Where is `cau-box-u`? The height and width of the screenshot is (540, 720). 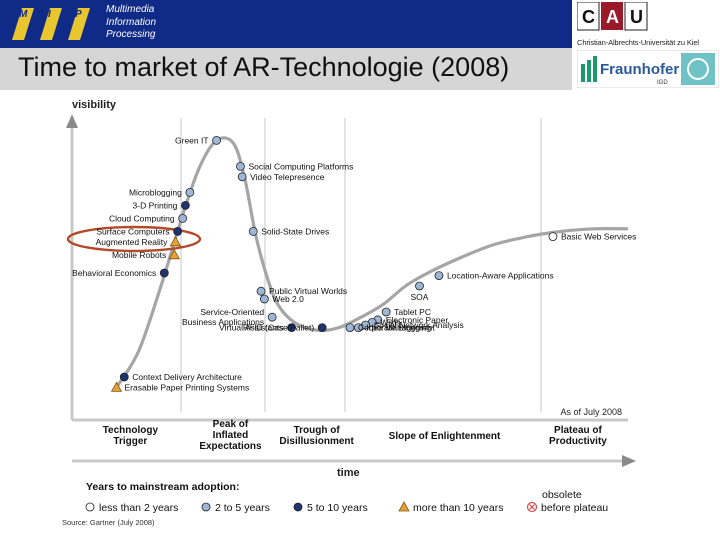
cau-box-u is located at coordinates (636, 16).